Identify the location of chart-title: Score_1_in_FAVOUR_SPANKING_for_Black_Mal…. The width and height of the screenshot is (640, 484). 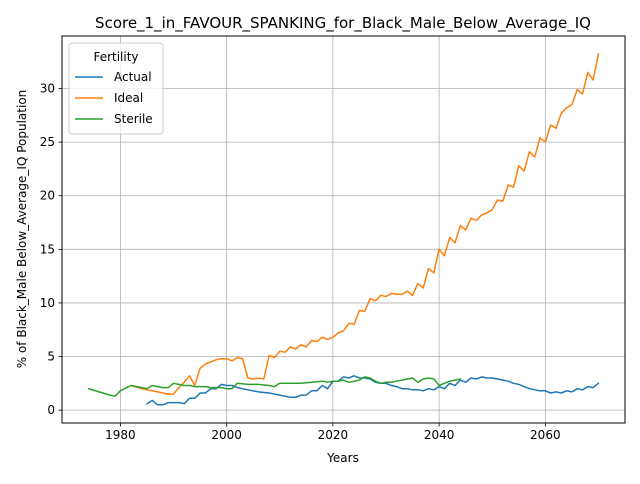
(343, 23).